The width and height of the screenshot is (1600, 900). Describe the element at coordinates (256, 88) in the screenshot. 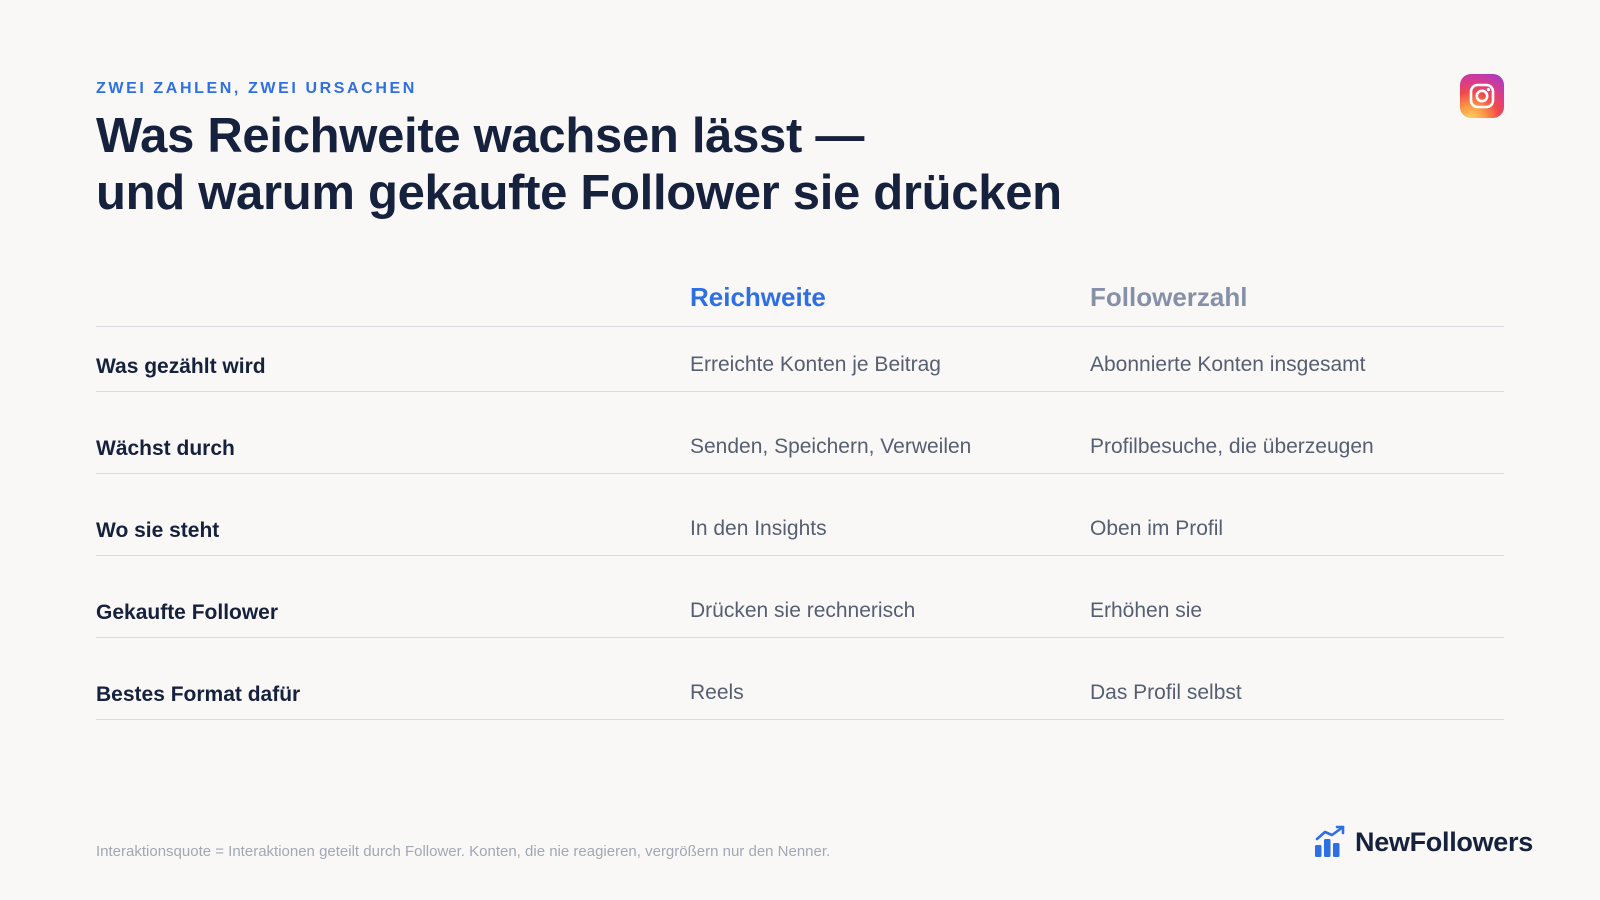

I see `eyebrow-label: ZWEI ZAHLEN, ZWEI URSACHEN` at that location.